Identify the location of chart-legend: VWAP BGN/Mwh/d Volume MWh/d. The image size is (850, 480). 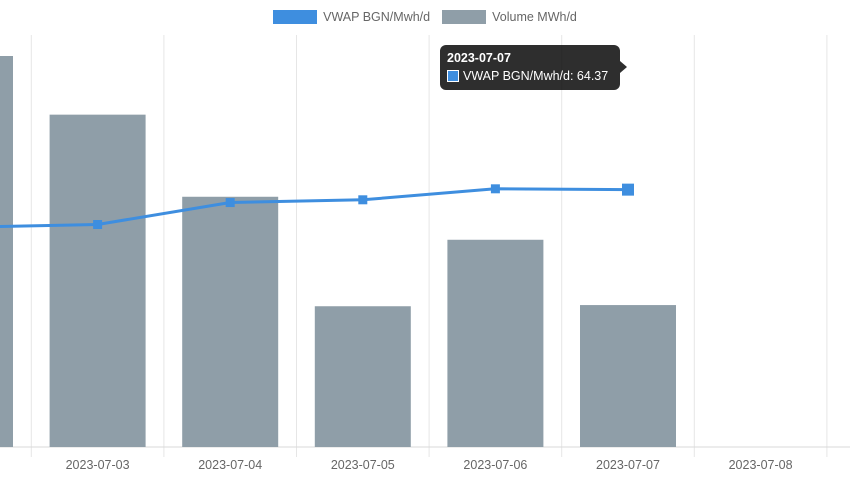
(425, 17).